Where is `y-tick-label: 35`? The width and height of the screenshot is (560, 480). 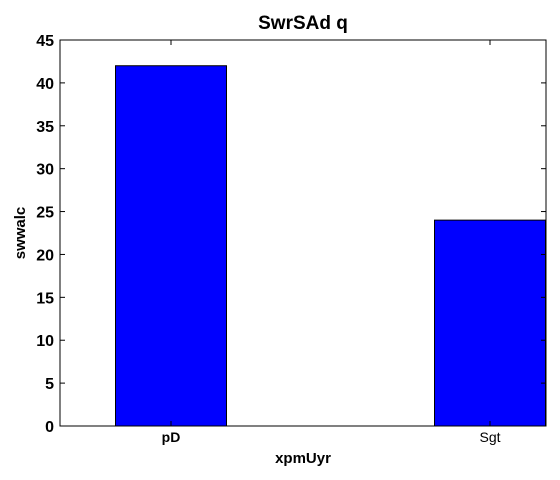 y-tick-label: 35 is located at coordinates (45, 127).